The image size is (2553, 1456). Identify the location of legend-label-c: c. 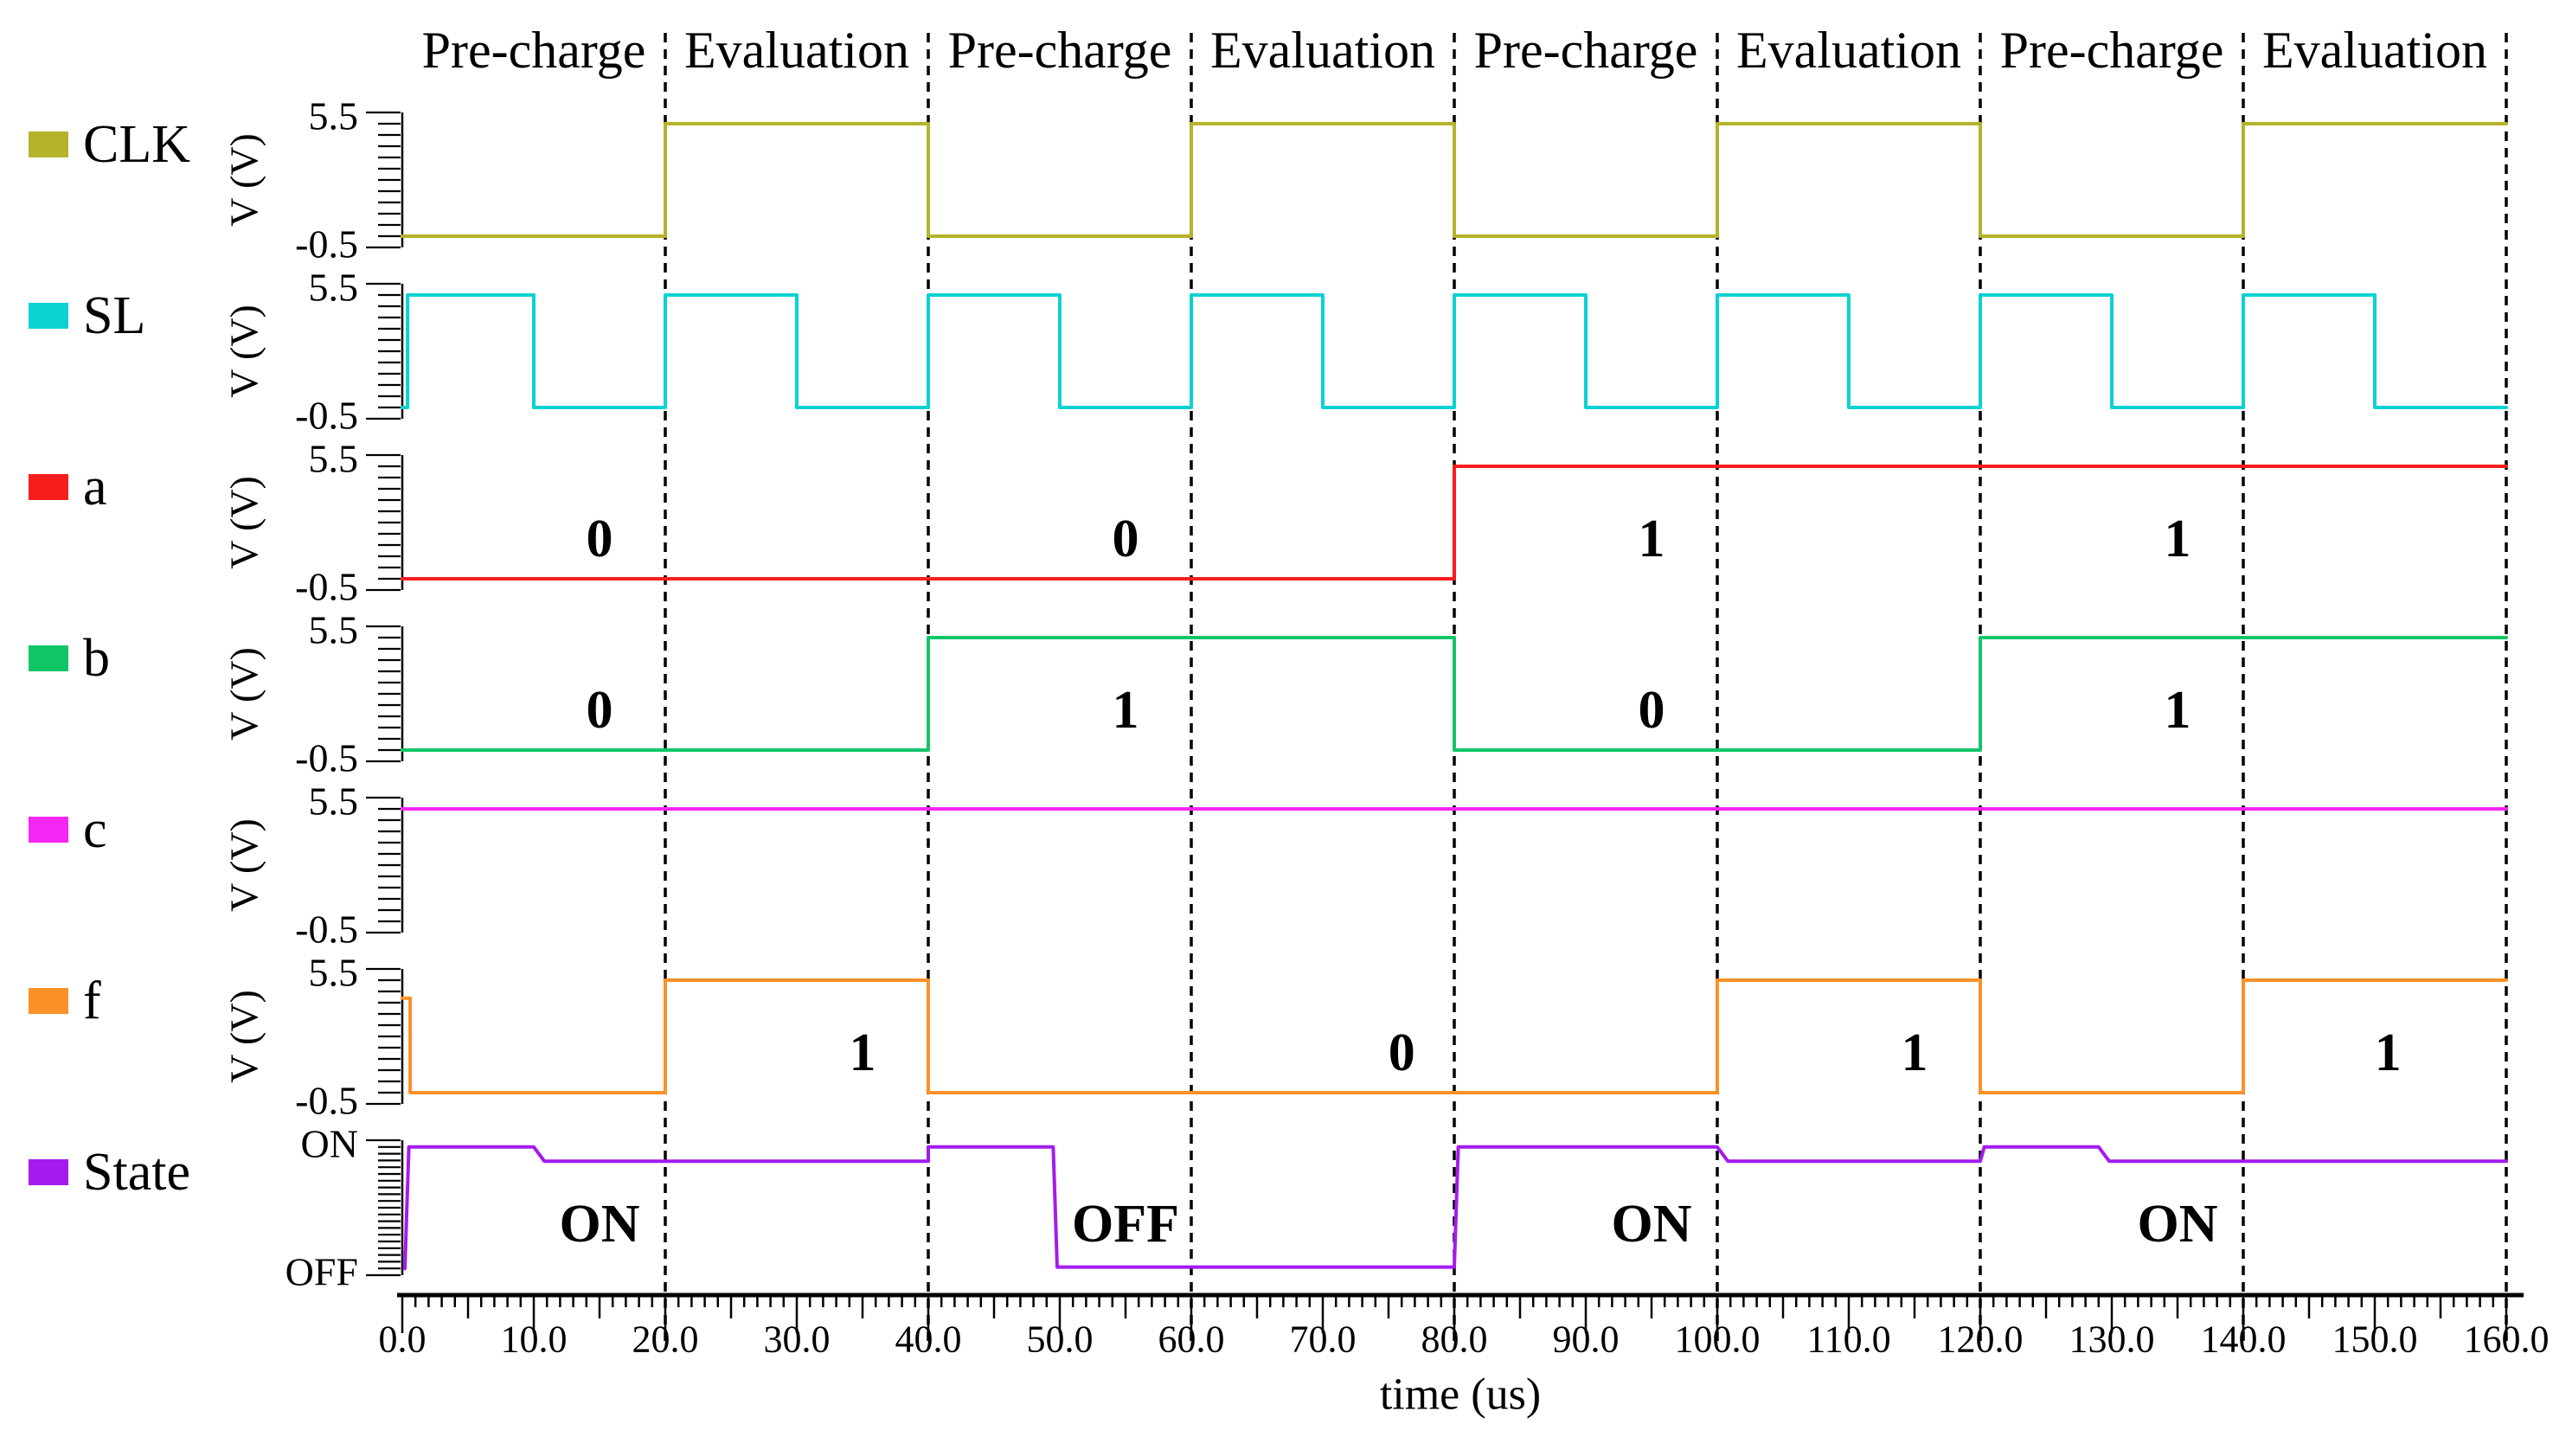
(95, 829).